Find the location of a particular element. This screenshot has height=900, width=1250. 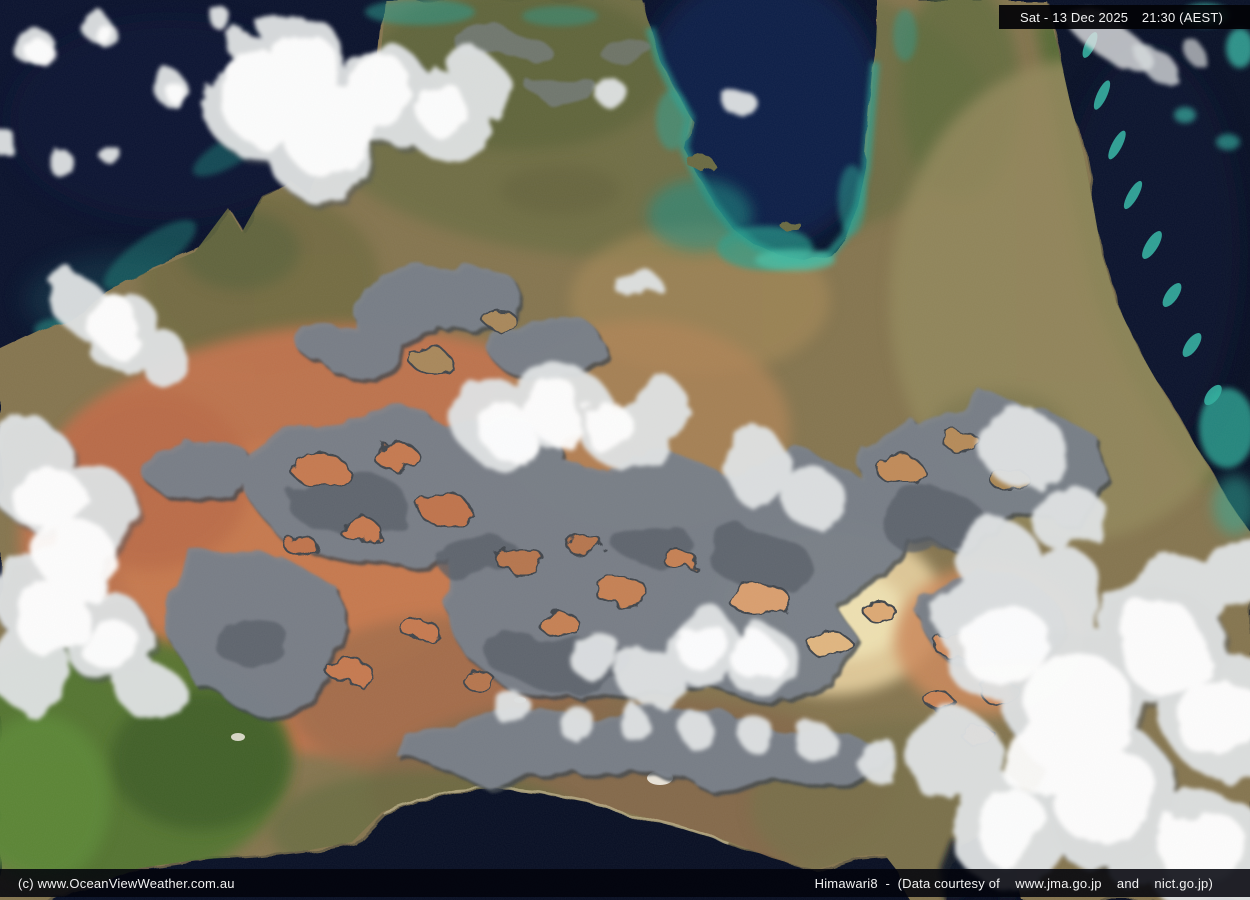

timestamp-date: Sat - 13 Dec 2025 is located at coordinates (1074, 17).